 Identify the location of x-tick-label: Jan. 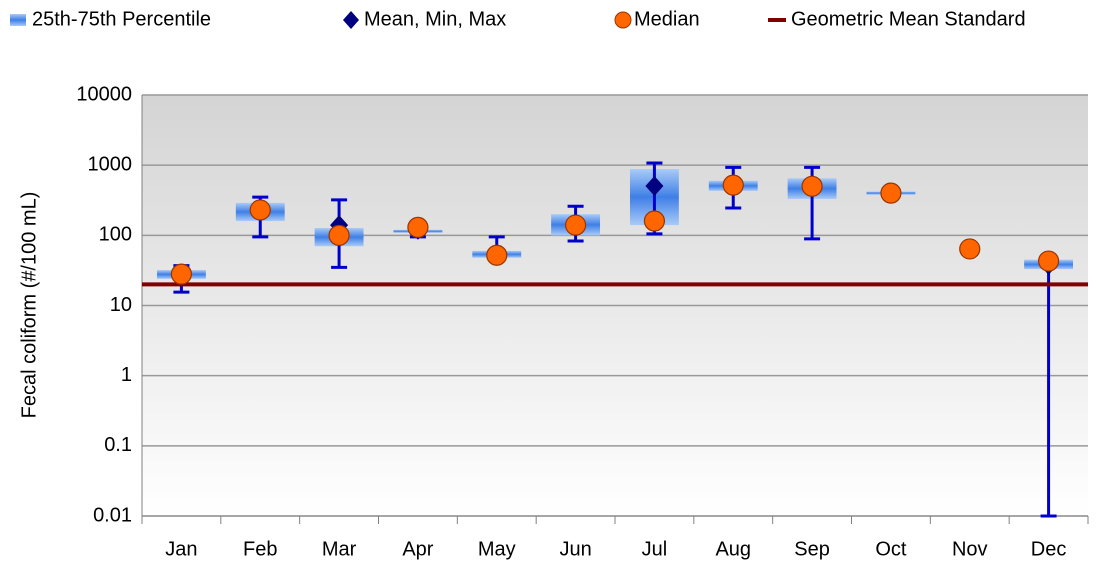
(181, 549).